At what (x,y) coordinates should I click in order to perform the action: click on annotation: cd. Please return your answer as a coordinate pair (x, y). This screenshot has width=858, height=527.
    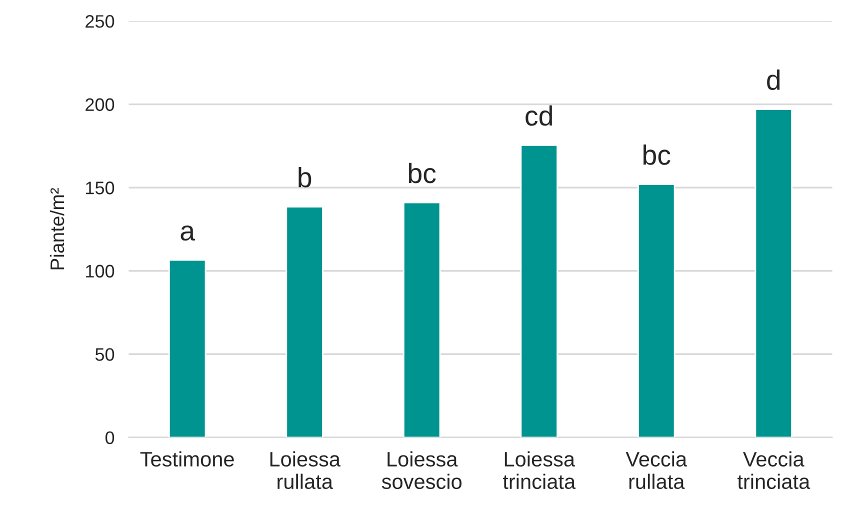
    Looking at the image, I should click on (539, 115).